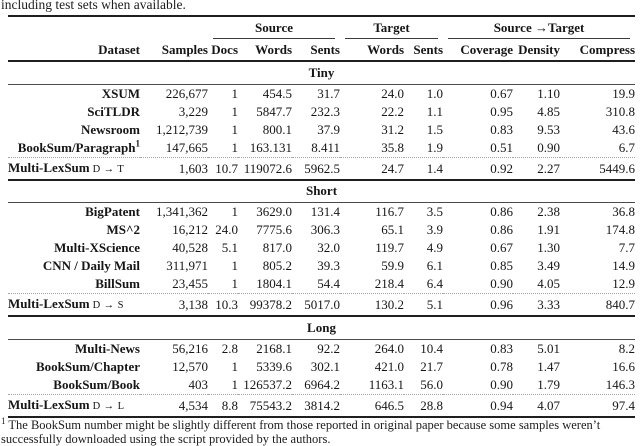  Describe the element at coordinates (325, 366) in the screenshot. I see `table-cell: 302.1` at that location.